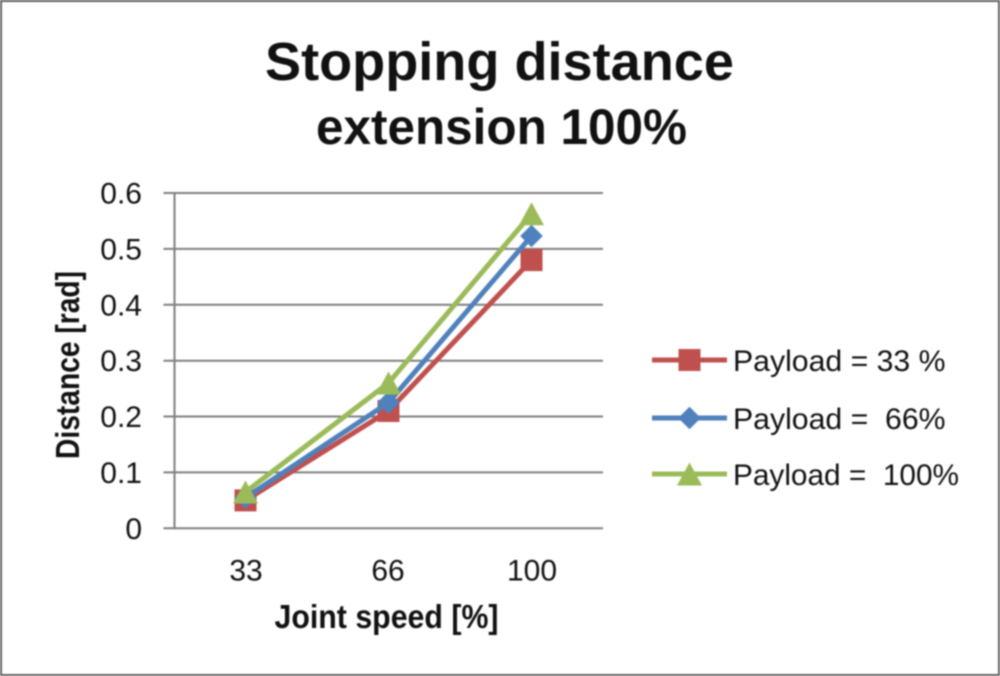 The width and height of the screenshot is (1000, 676). I want to click on svg-text: 100, so click(532, 571).